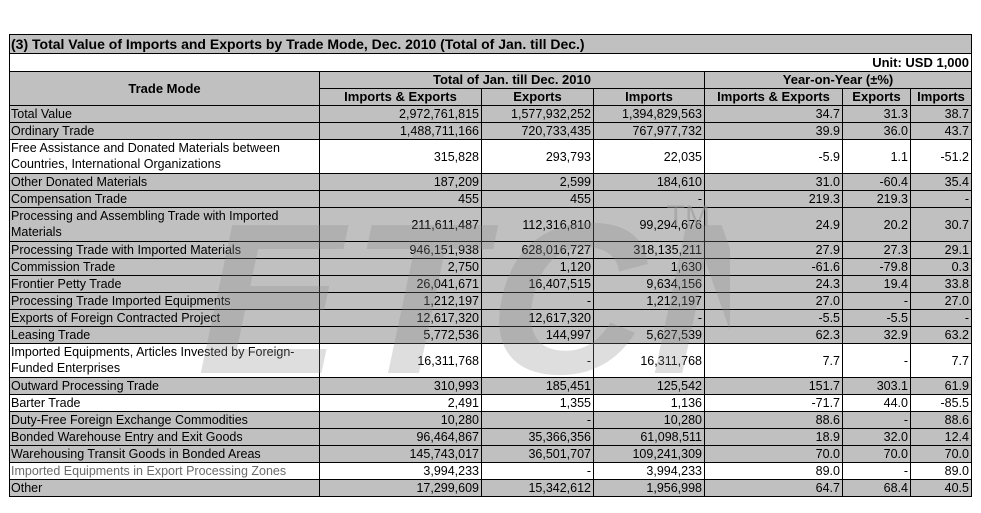  Describe the element at coordinates (400, 114) in the screenshot. I see `imports-exports-cell: 2,972,761,815` at that location.